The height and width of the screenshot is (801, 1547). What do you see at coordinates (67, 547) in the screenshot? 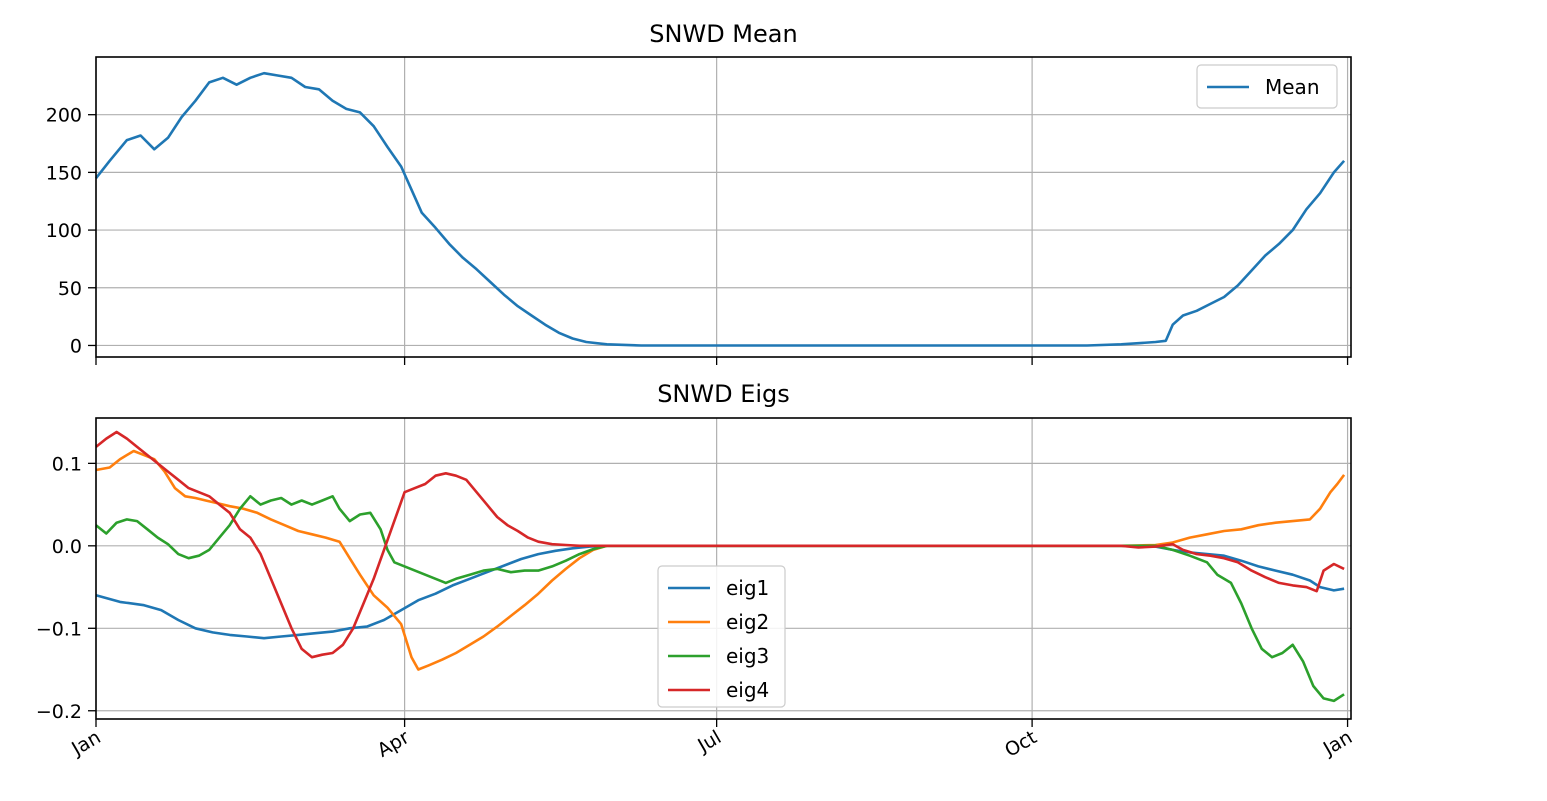
I see `y-tick-label: 0.0` at bounding box center [67, 547].